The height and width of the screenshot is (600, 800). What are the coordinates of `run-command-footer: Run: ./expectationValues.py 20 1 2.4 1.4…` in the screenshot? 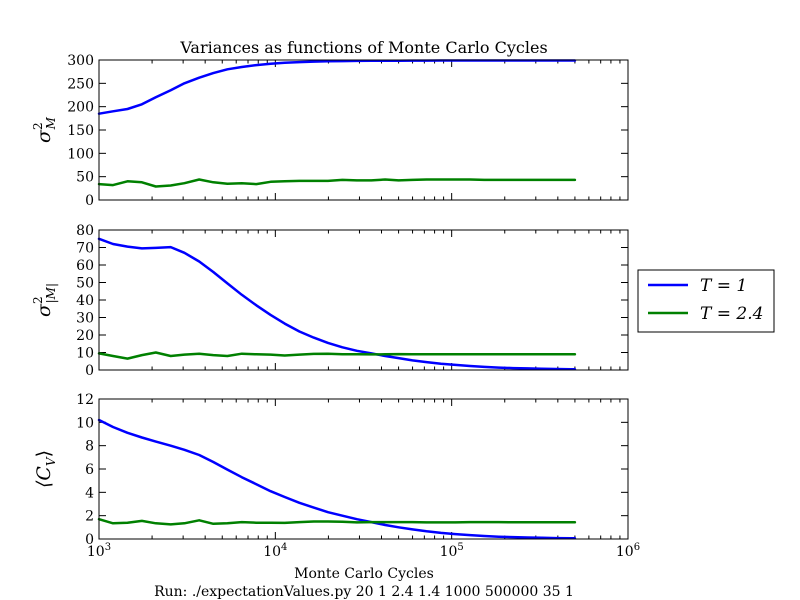 It's located at (364, 592).